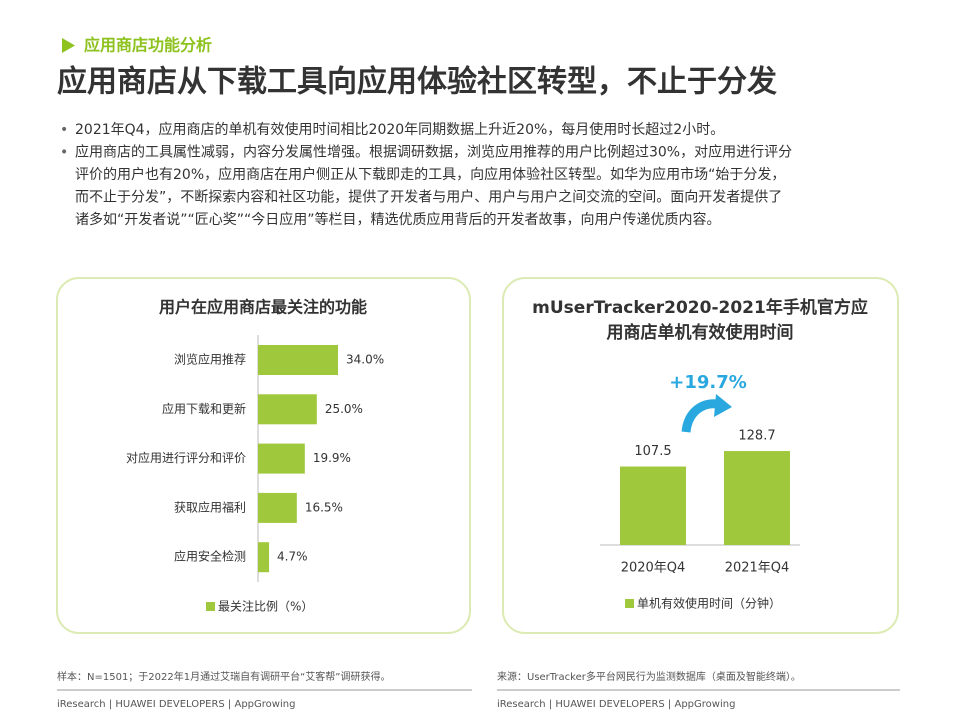  What do you see at coordinates (700, 332) in the screenshot?
I see `chart-title: 用商店单机有效使用时间` at bounding box center [700, 332].